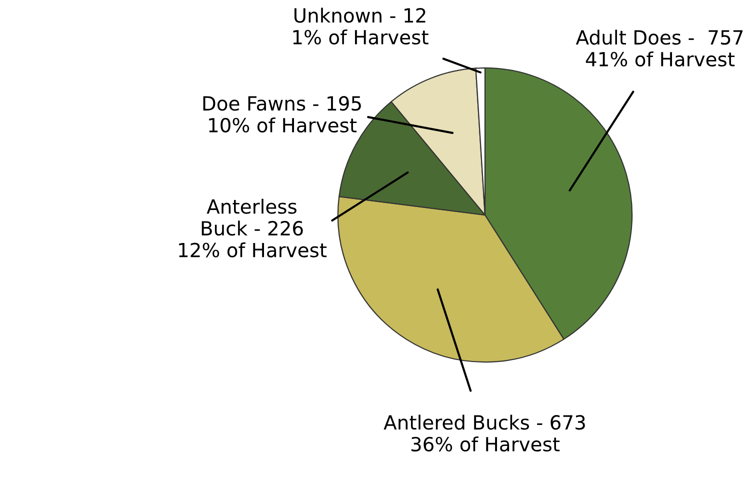 The height and width of the screenshot is (485, 751). I want to click on slice-label: Unknown - 12, so click(360, 15).